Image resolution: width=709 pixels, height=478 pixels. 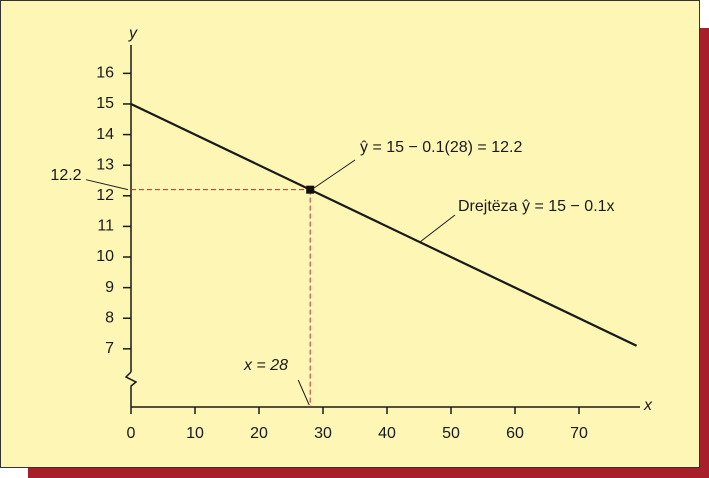 What do you see at coordinates (105, 195) in the screenshot?
I see `y-tick-label: 12` at bounding box center [105, 195].